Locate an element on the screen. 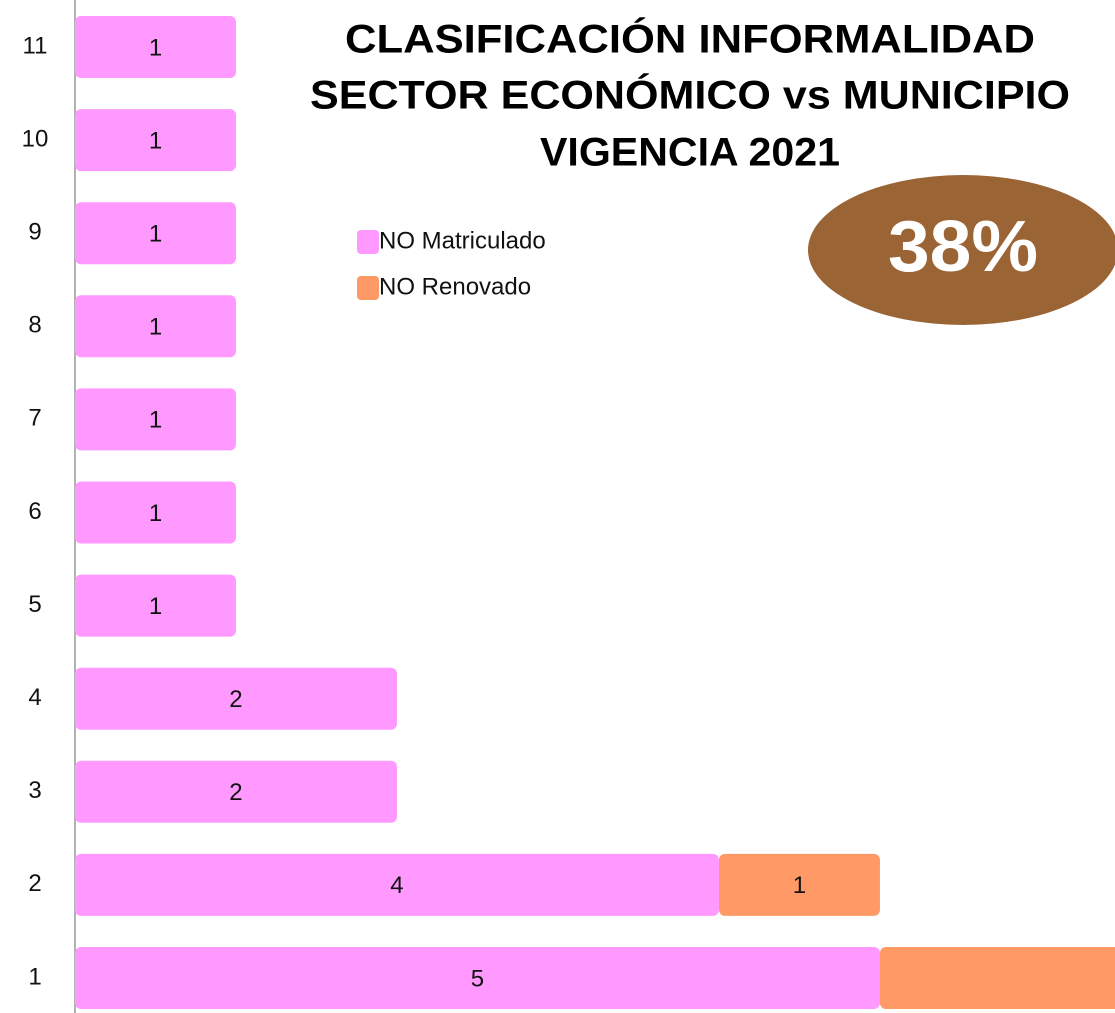 Image resolution: width=1115 pixels, height=1013 pixels. chart-title: SECTOR ECONÓMICO vs MUNICIPIO is located at coordinates (690, 95).